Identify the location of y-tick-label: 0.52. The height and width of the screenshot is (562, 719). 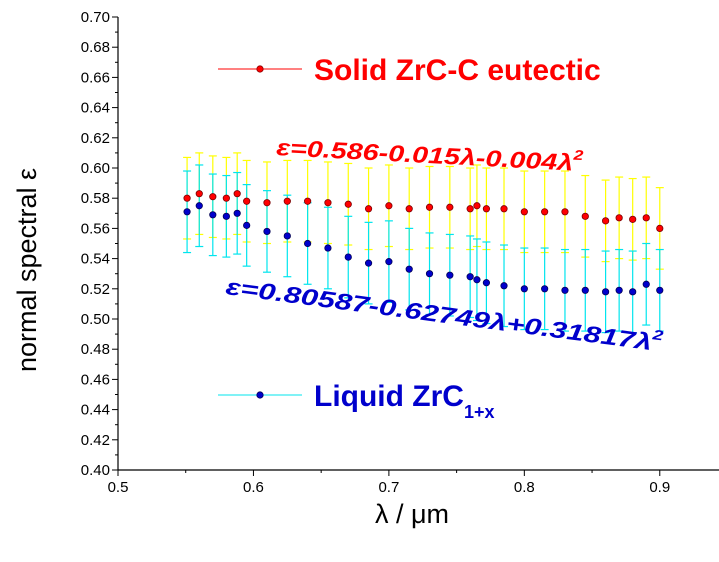
(95, 289).